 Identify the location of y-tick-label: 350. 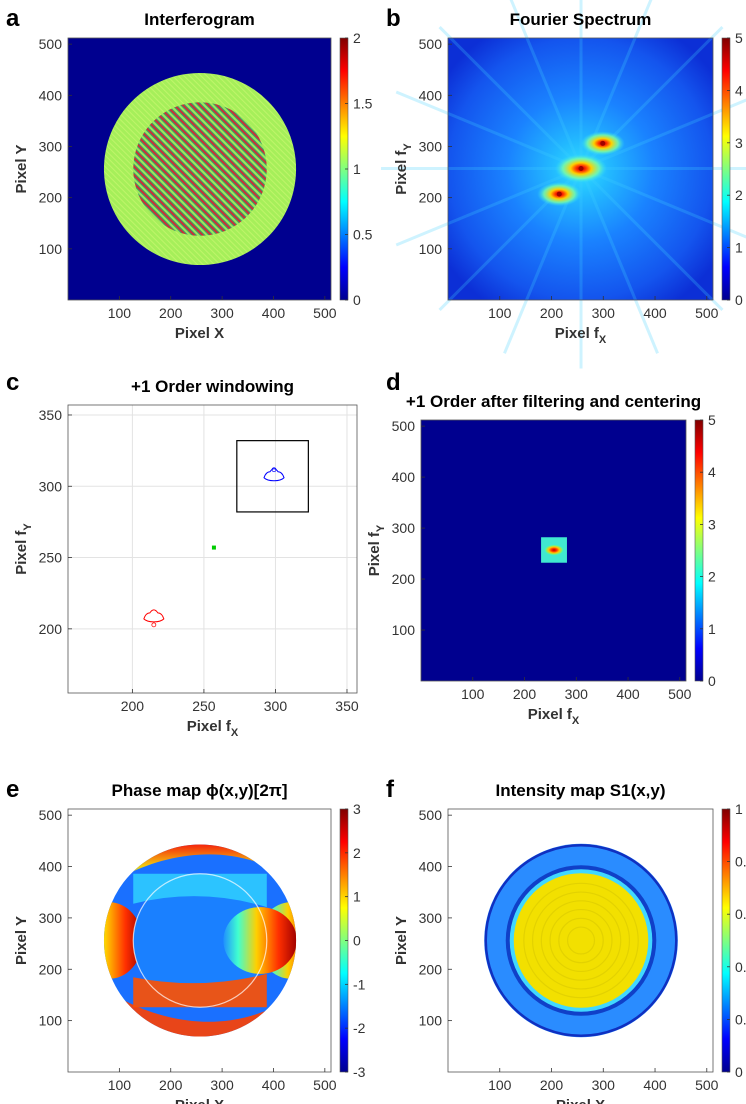
(51, 415).